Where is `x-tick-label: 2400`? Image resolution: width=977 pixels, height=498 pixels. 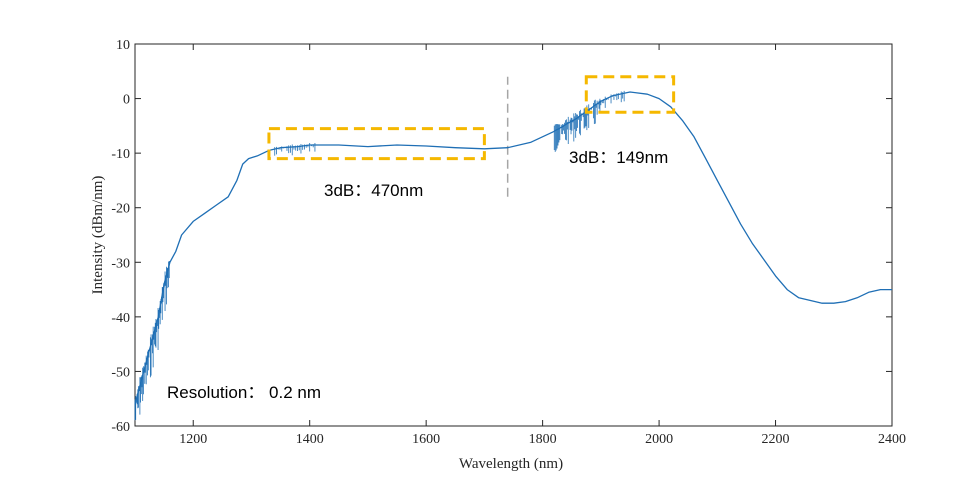 x-tick-label: 2400 is located at coordinates (892, 439).